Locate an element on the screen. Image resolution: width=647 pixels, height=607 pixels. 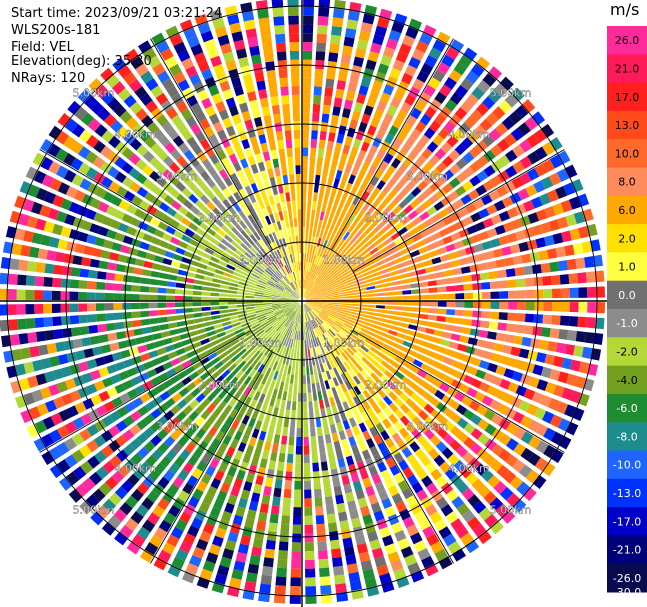
colorbar-tick-label: -17.0 is located at coordinates (627, 521).